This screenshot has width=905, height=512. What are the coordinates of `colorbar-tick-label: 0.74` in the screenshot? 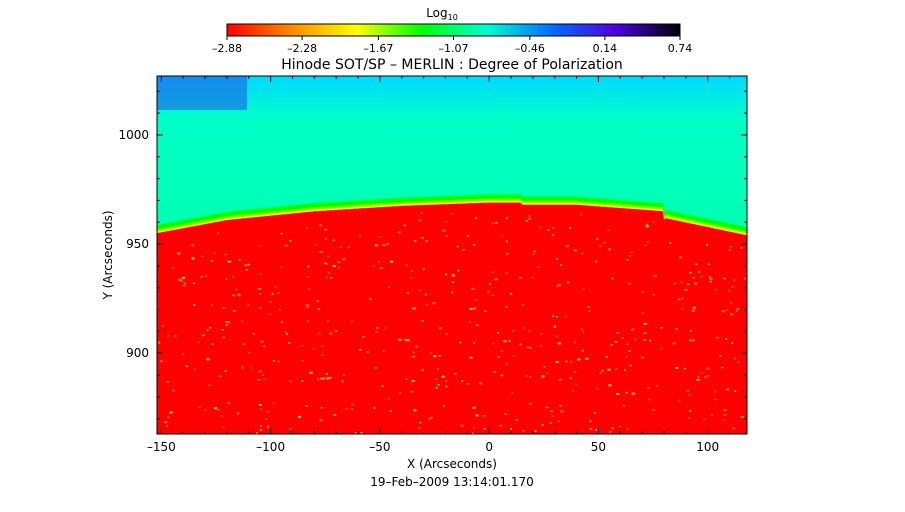 It's located at (680, 48).